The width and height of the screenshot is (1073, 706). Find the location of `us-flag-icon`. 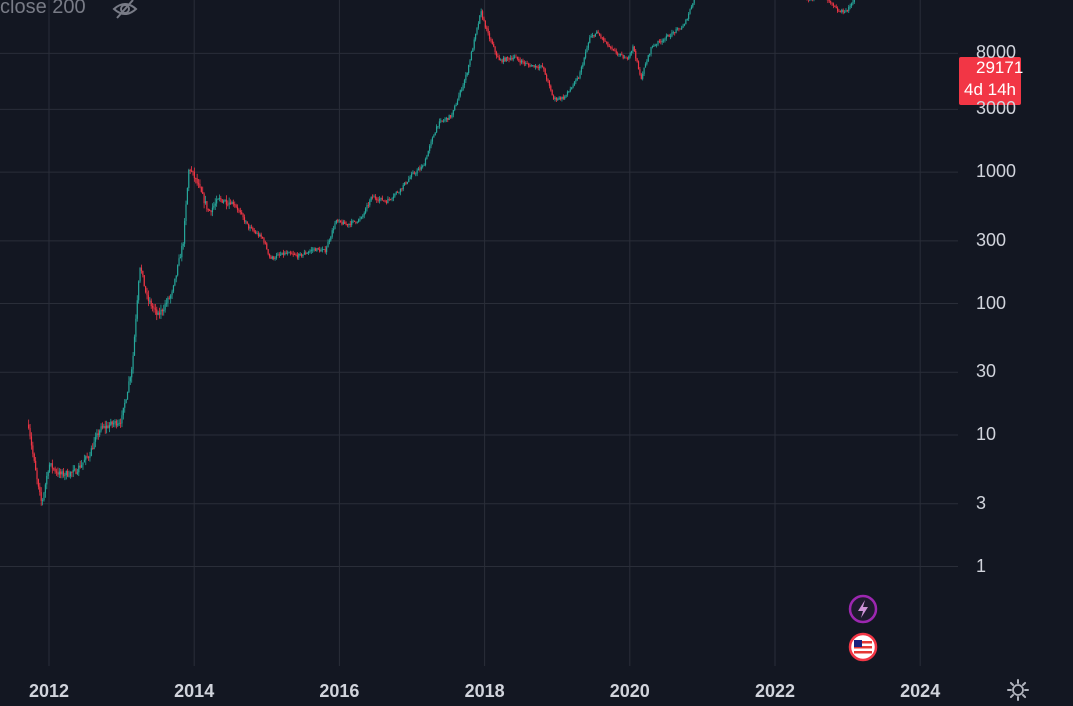

us-flag-icon is located at coordinates (863, 647).